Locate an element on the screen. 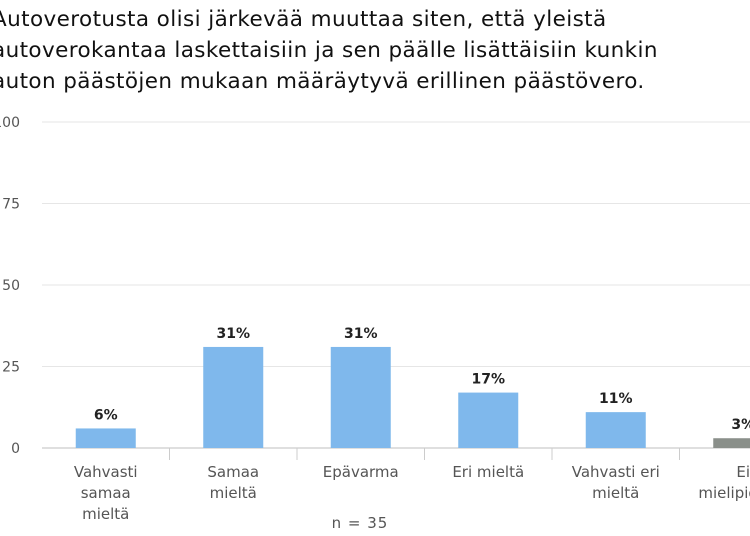 Image resolution: width=750 pixels, height=536 pixels. x-tick-label: samaa is located at coordinates (106, 493).